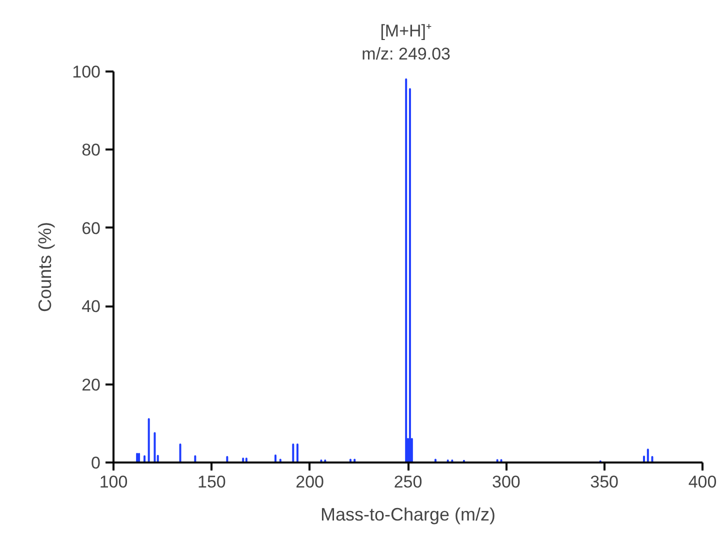 This screenshot has width=723, height=544. Describe the element at coordinates (310, 482) in the screenshot. I see `x-tick-label: 200` at that location.